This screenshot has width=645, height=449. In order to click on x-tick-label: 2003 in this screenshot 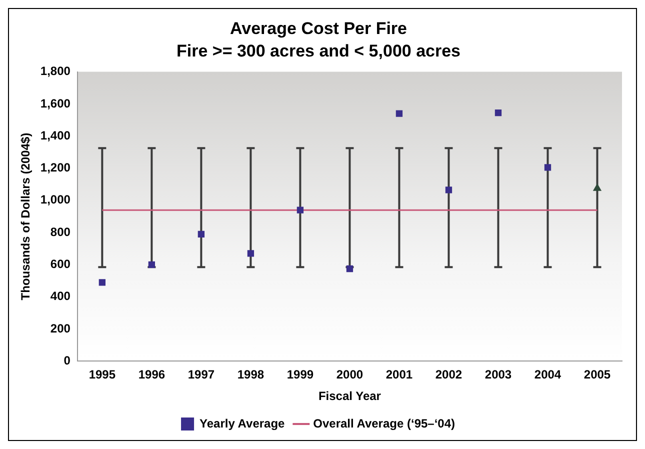, I will do `click(498, 375)`.